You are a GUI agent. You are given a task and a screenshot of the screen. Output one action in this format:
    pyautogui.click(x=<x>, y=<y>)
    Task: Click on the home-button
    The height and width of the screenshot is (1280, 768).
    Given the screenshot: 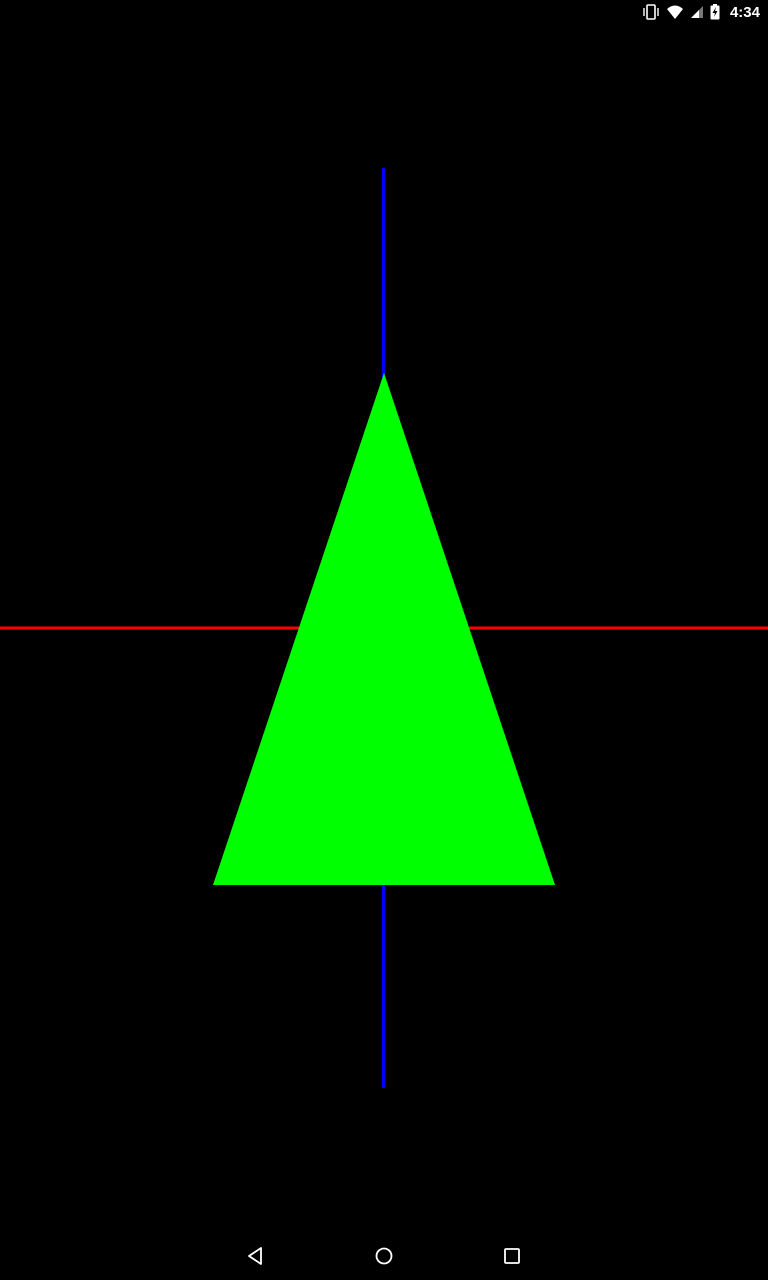 What is the action you would take?
    pyautogui.click(x=384, y=1256)
    